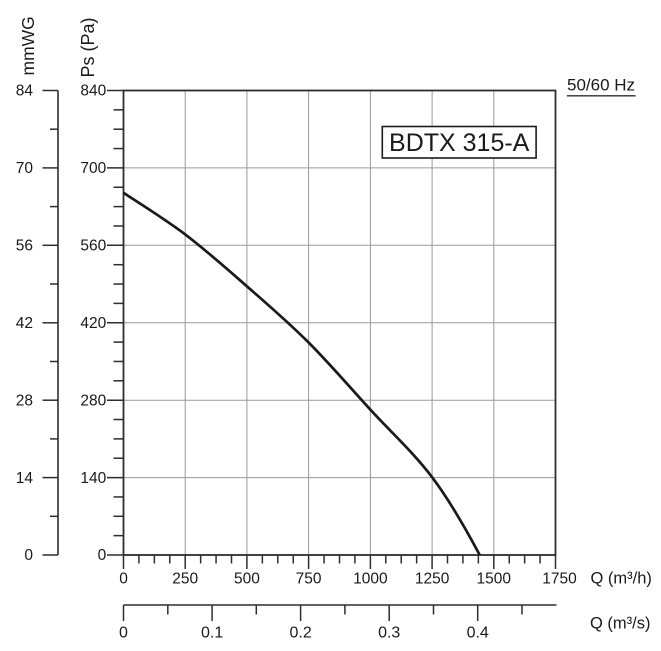  What do you see at coordinates (478, 633) in the screenshot?
I see `svg-text: 0.4` at bounding box center [478, 633].